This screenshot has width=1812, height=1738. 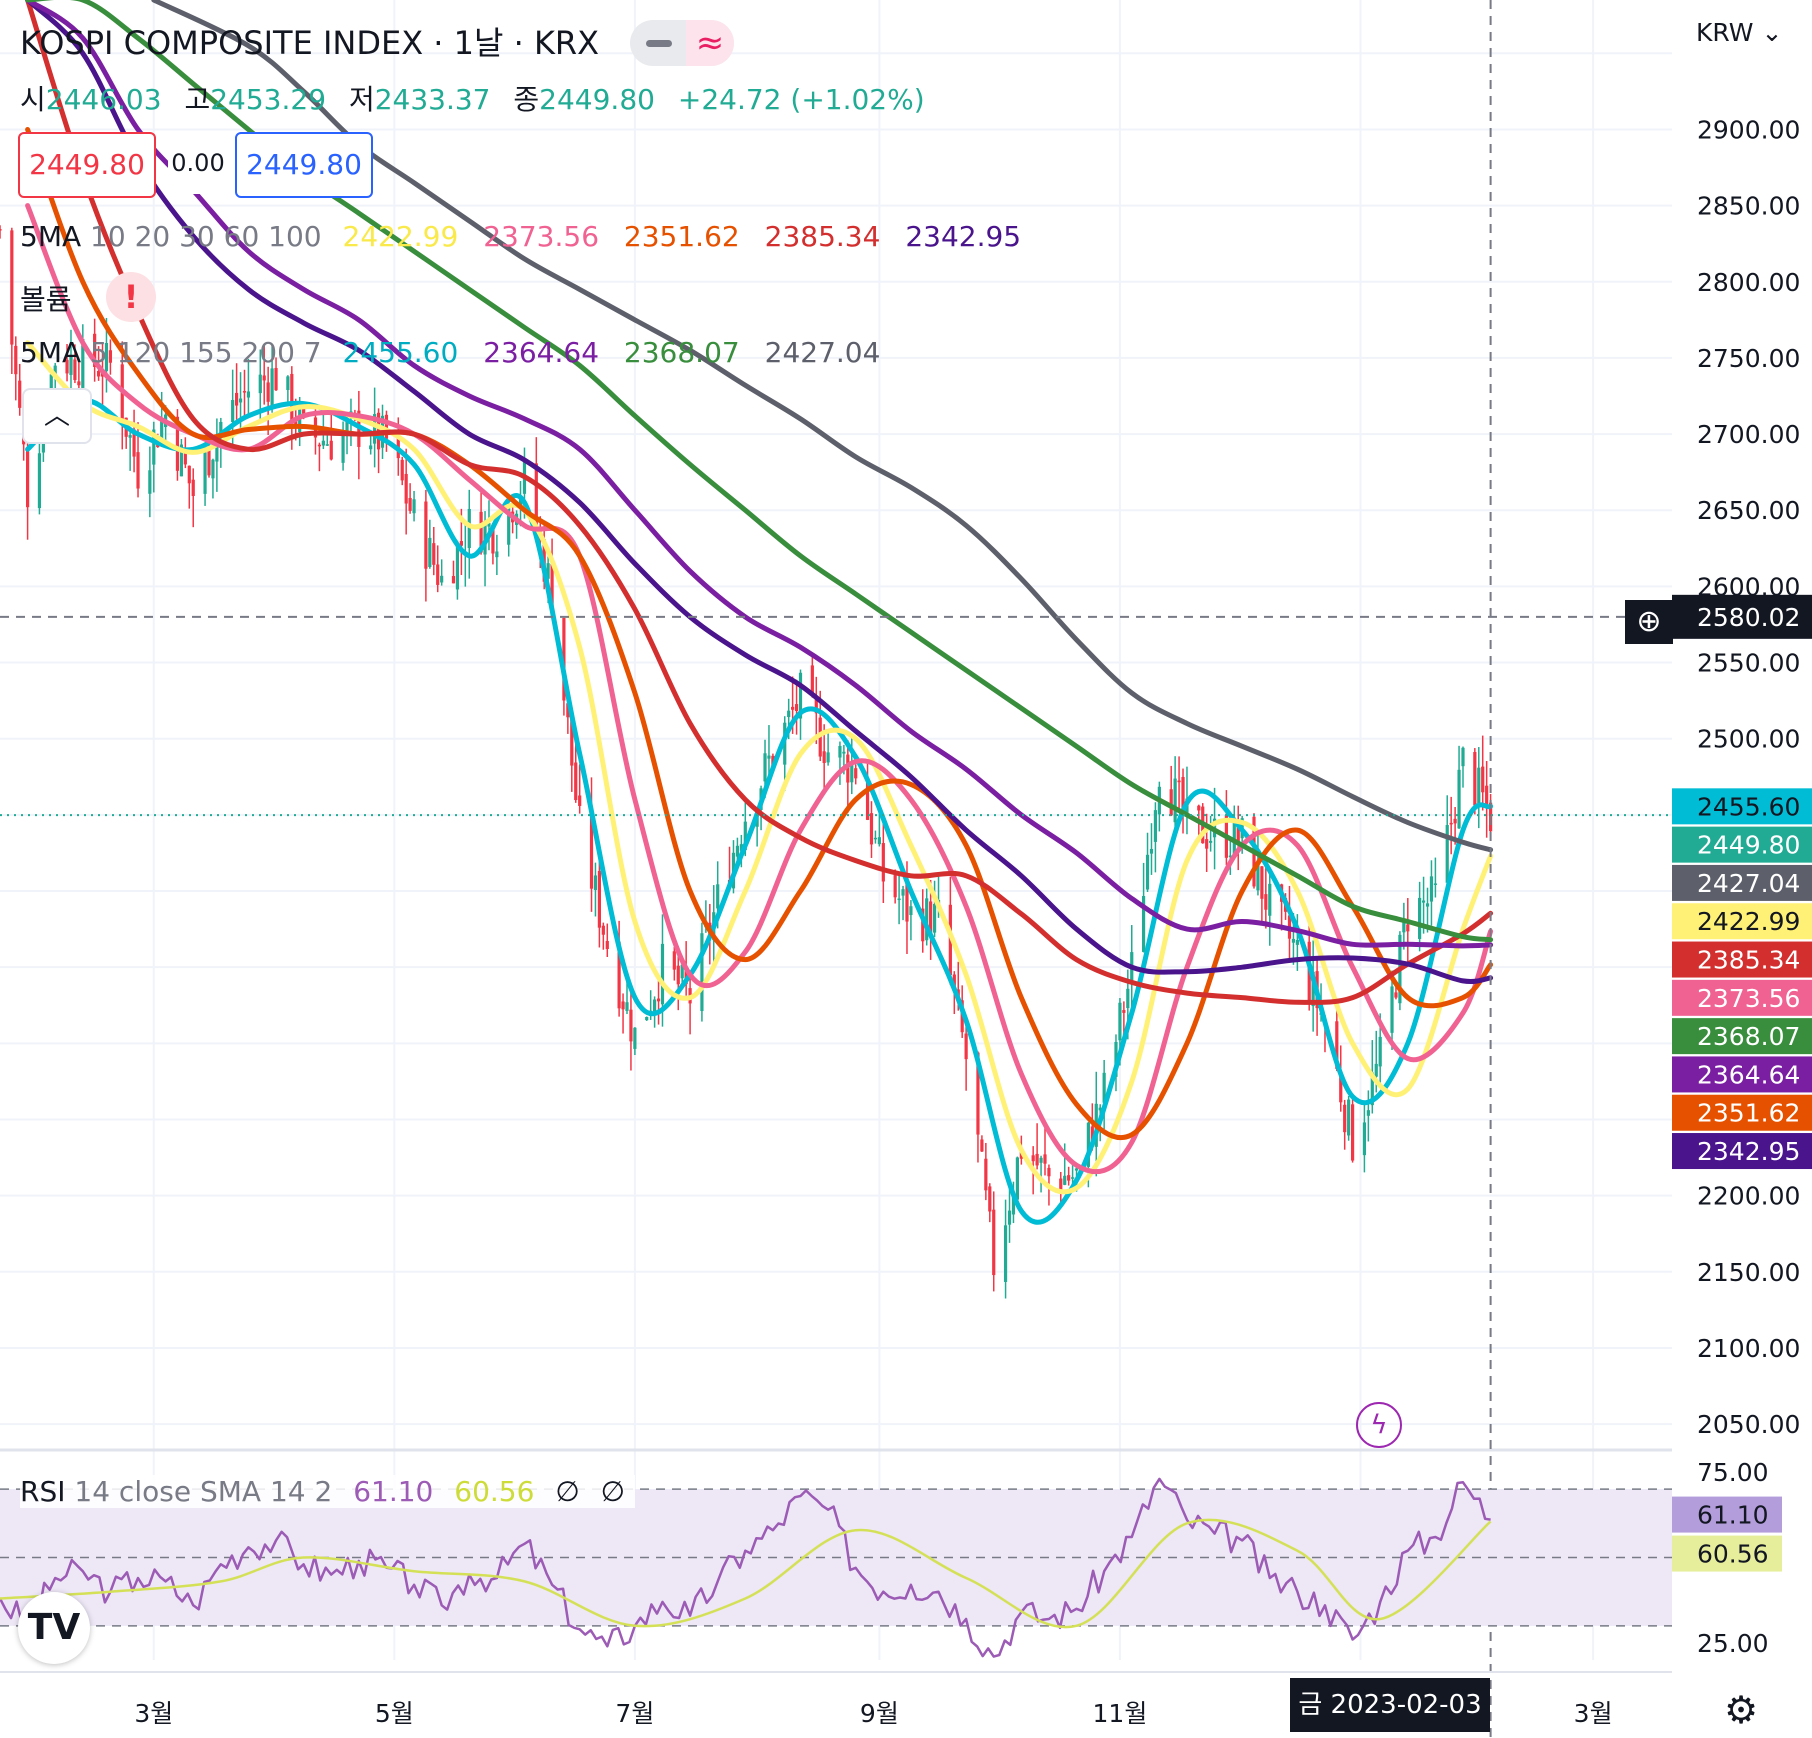 I want to click on plus-icon: ⊕, so click(x=1649, y=622).